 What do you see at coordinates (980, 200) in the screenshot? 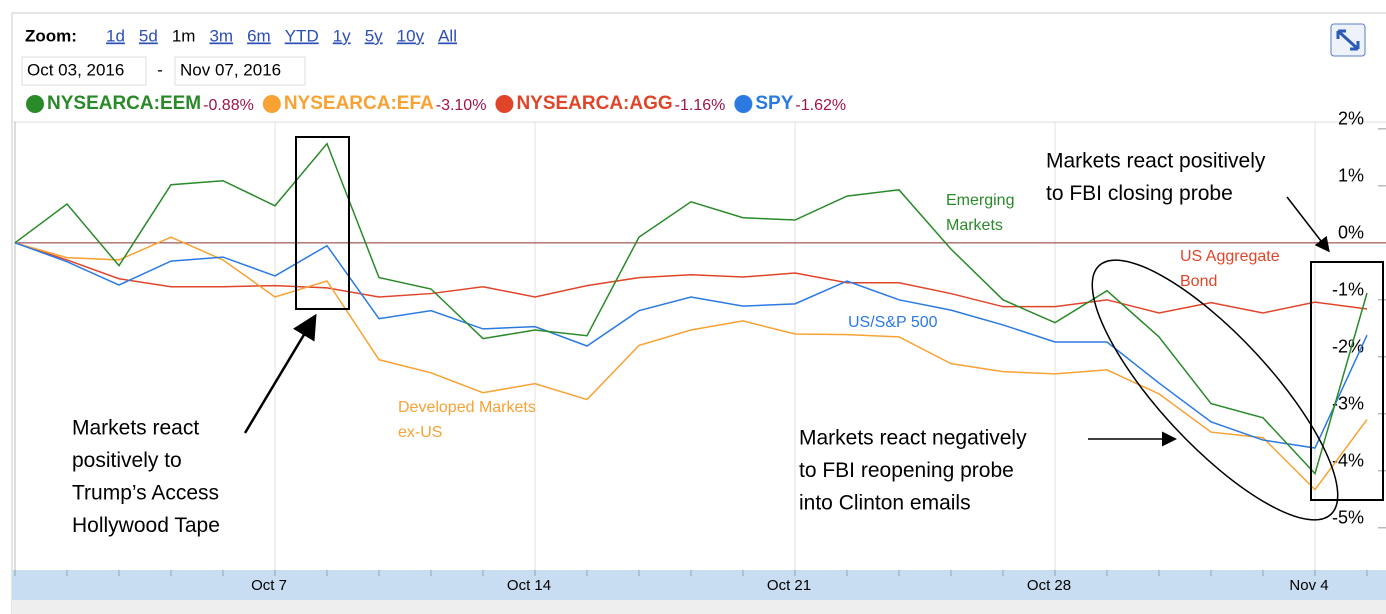
I see `series-label: Emerging` at bounding box center [980, 200].